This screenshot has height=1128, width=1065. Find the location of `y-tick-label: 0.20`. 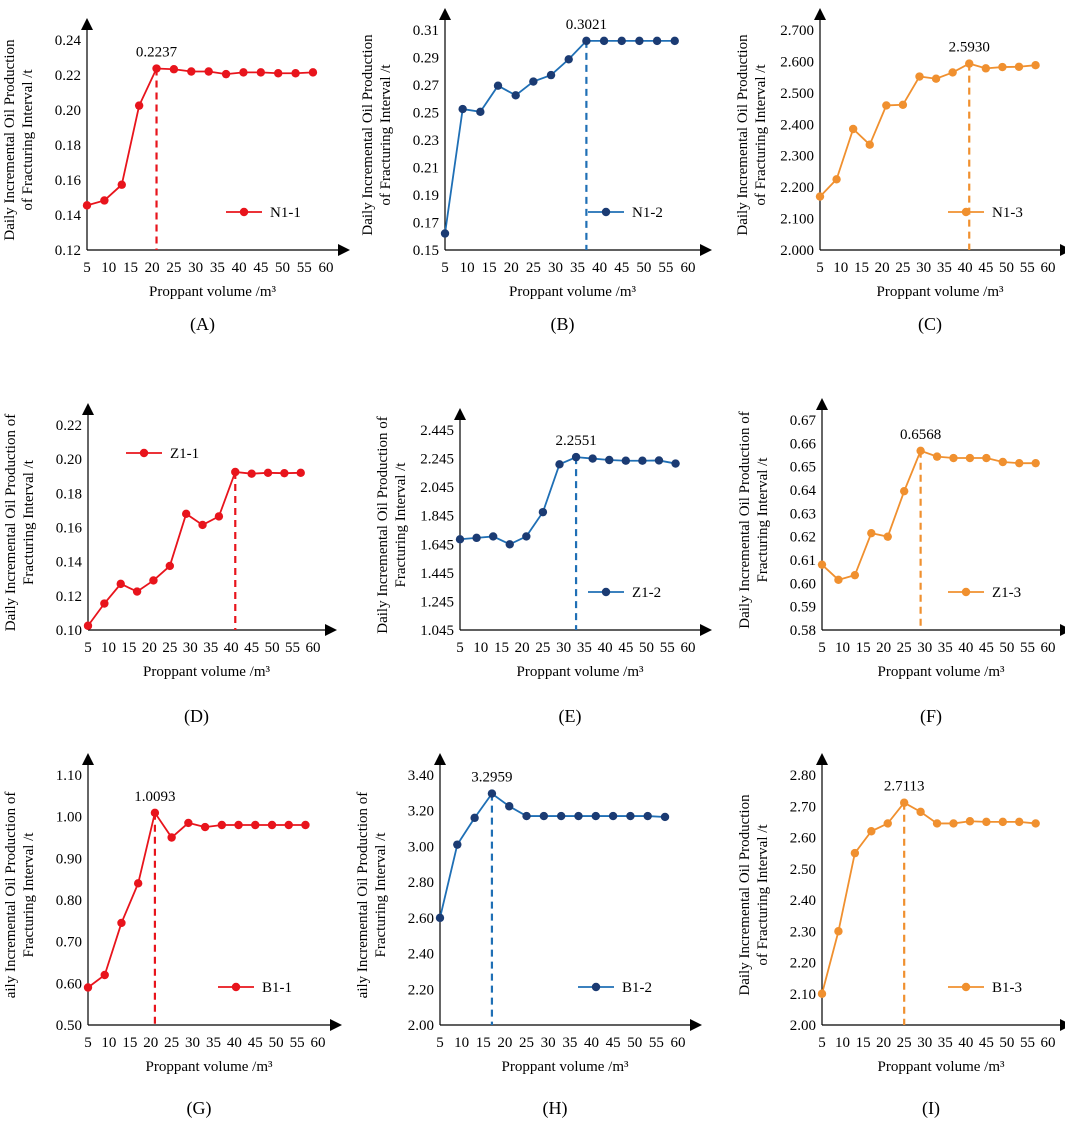

y-tick-label: 0.20 is located at coordinates (68, 111).